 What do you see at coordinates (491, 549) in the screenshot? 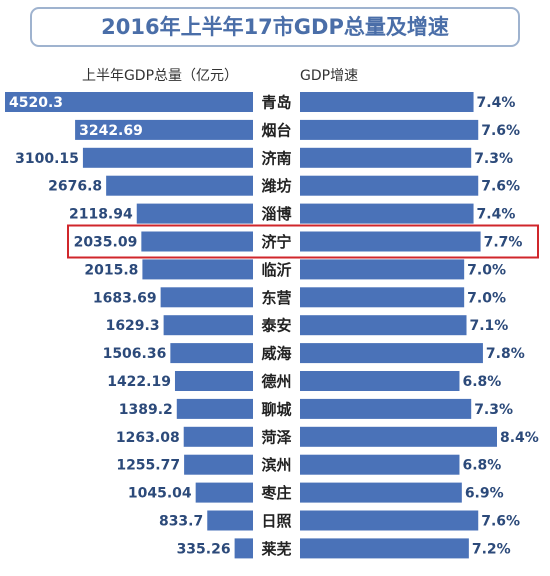
I see `growth-label: 7.2%` at bounding box center [491, 549].